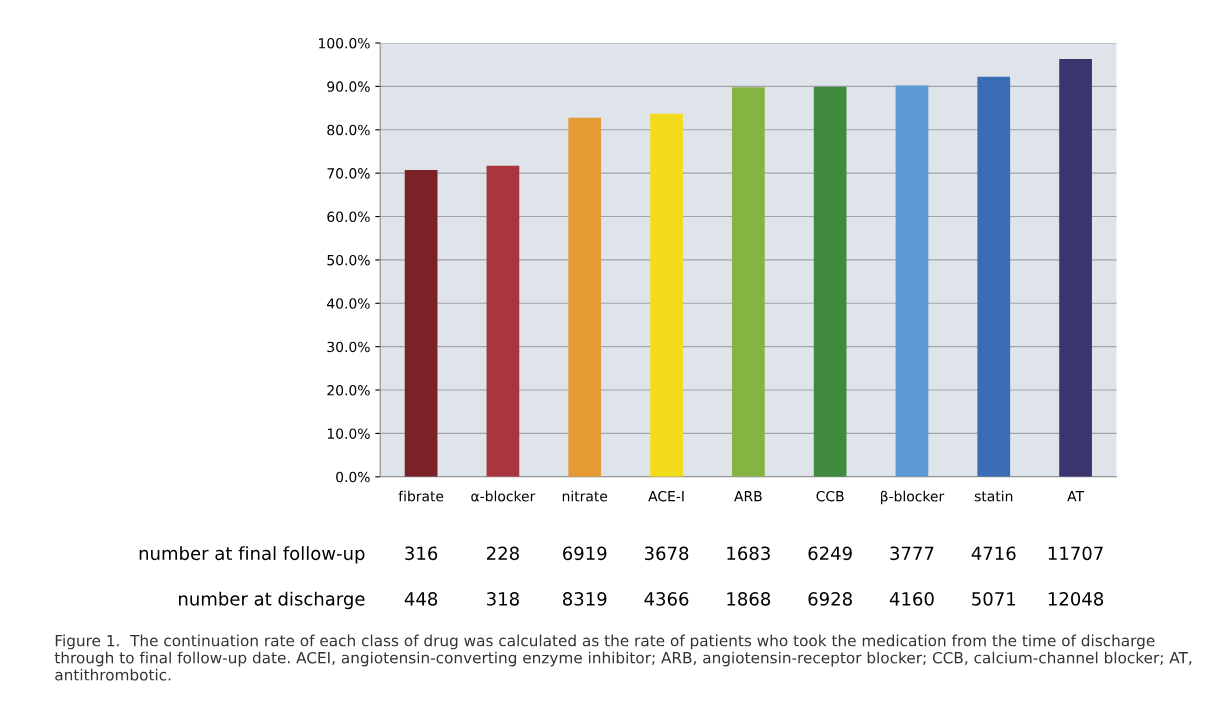 Image resolution: width=1207 pixels, height=717 pixels. Describe the element at coordinates (748, 553) in the screenshot. I see `text: 1683` at that location.